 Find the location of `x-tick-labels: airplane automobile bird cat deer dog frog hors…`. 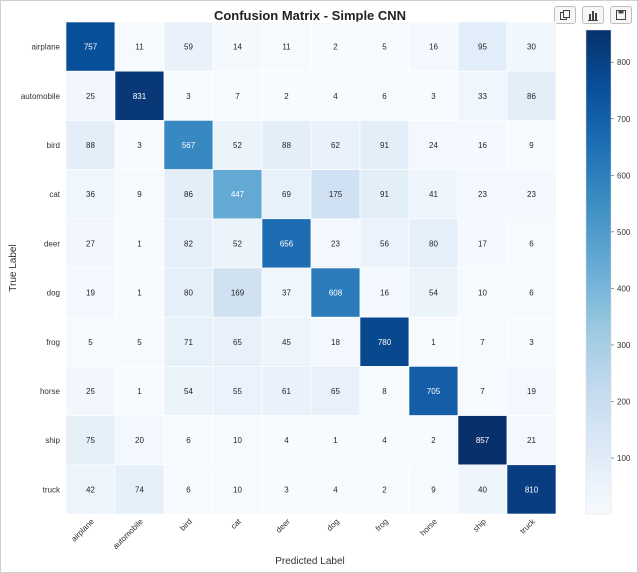

x-tick-labels: airplane automobile bird cat deer dog frog hors… is located at coordinates (303, 533).